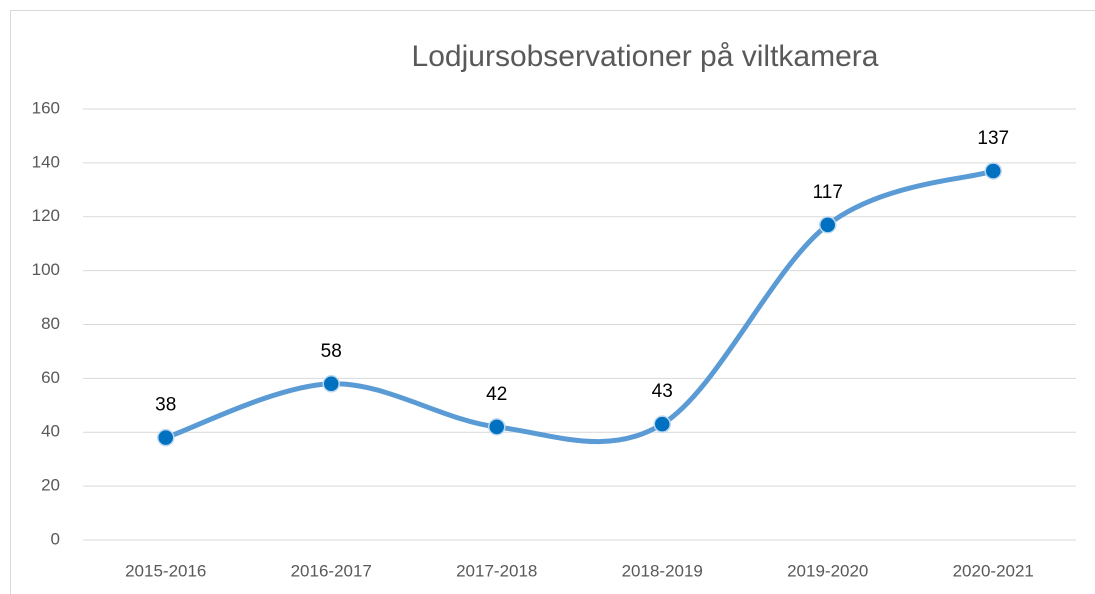 The image size is (1095, 594). Describe the element at coordinates (46, 107) in the screenshot. I see `y-tick-label: 160` at that location.